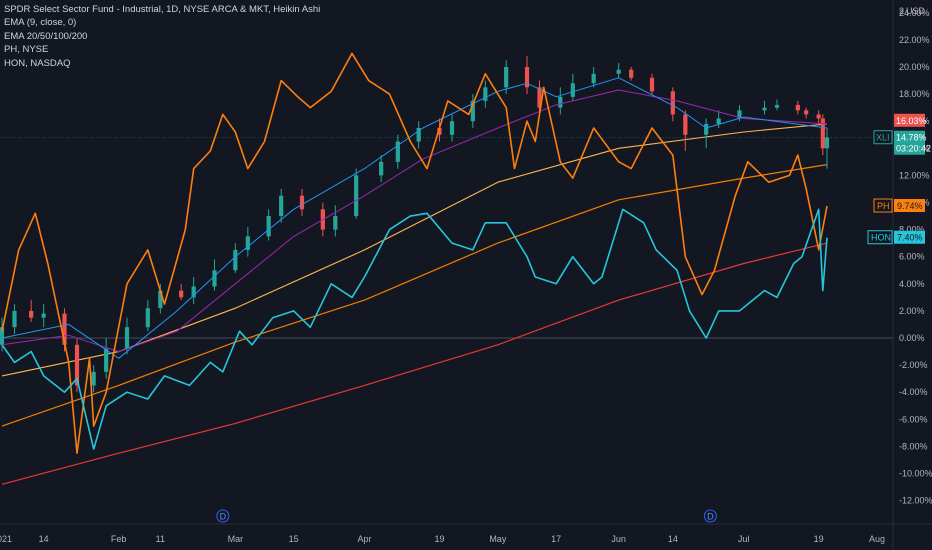 This screenshot has height=550, width=932. I want to click on legend-hon: HON, NASDAQ, so click(37, 63).